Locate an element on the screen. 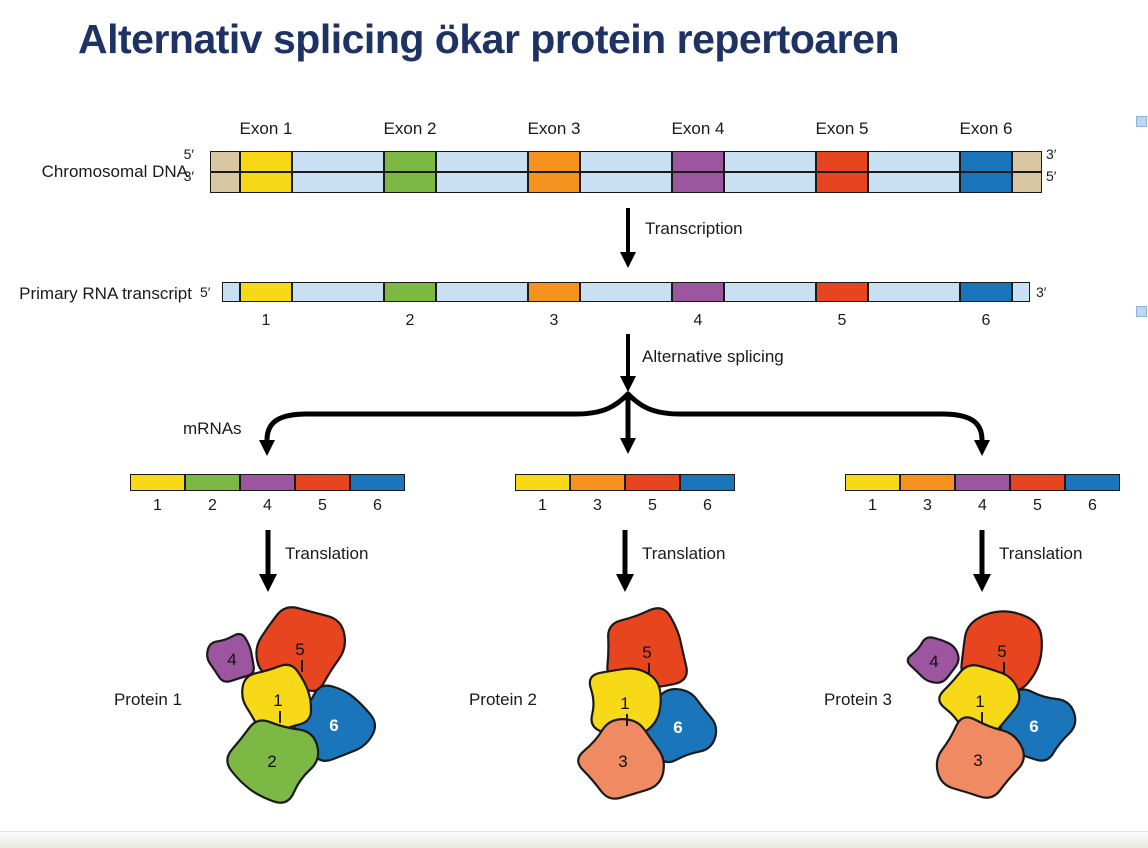 Image resolution: width=1148 pixels, height=848 pixels. rna-left-5prime: 5′ is located at coordinates (205, 292).